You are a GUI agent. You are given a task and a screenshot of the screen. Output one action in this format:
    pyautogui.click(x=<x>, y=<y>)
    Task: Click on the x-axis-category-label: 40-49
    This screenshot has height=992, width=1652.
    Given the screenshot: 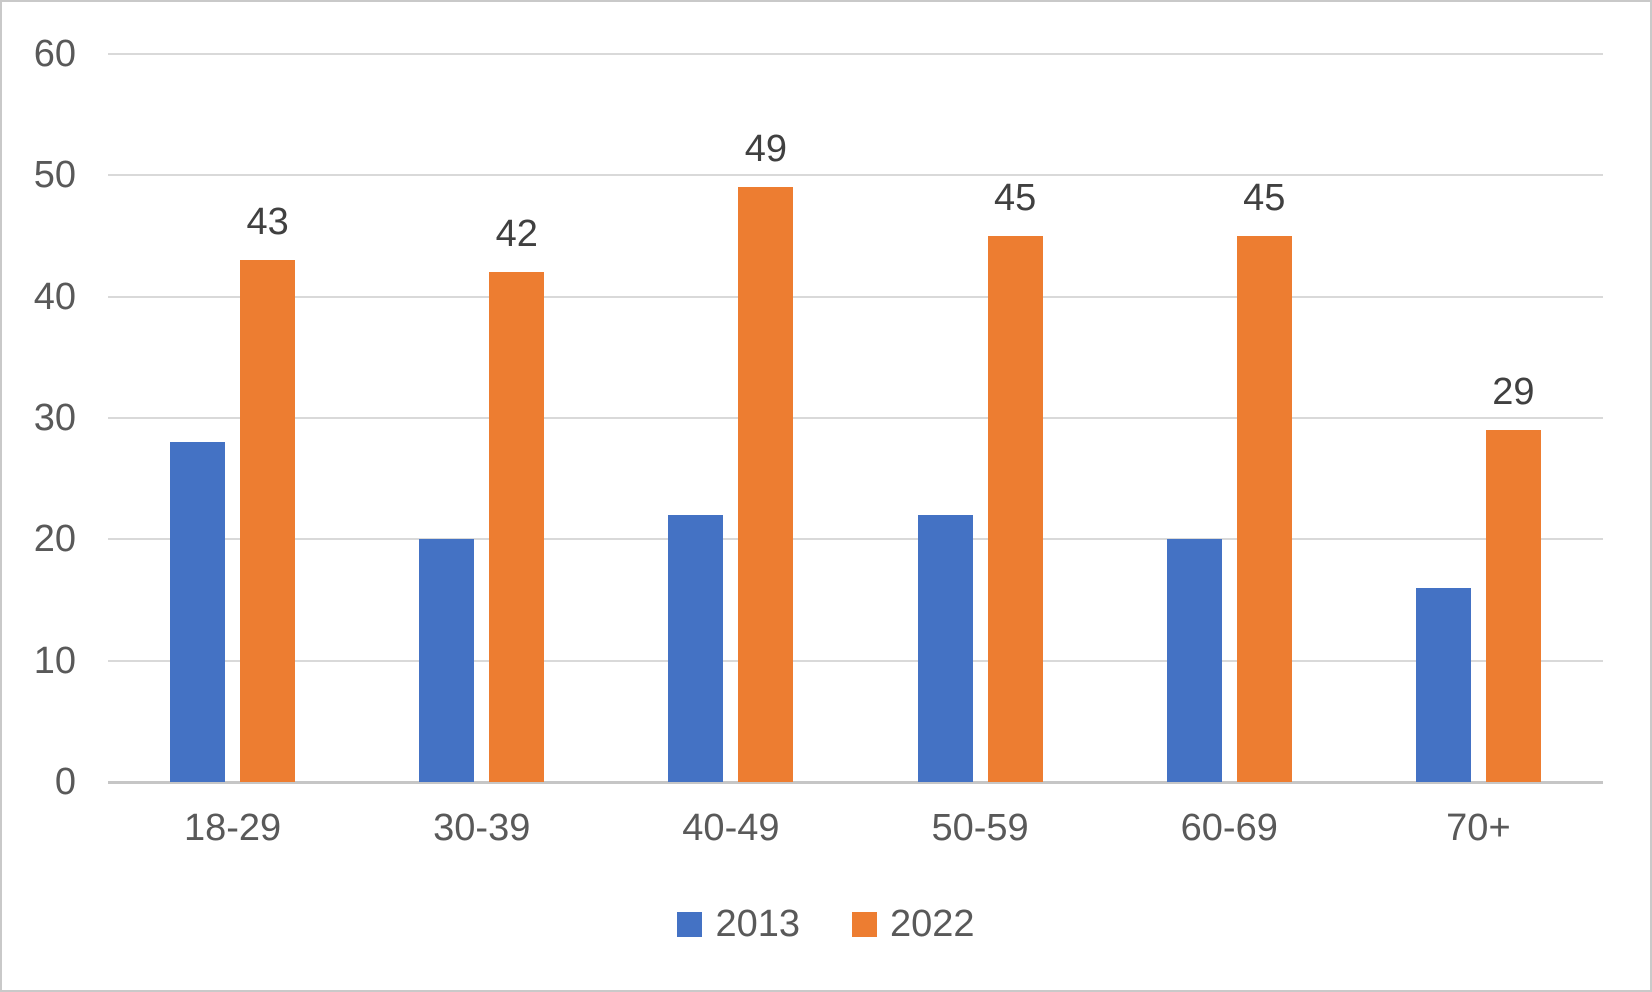 What is the action you would take?
    pyautogui.click(x=731, y=828)
    